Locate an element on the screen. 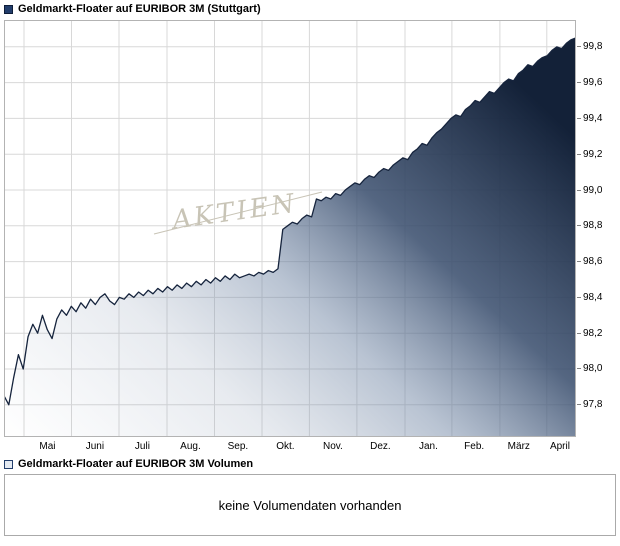  x-axis-month-label: Juli is located at coordinates (142, 446).